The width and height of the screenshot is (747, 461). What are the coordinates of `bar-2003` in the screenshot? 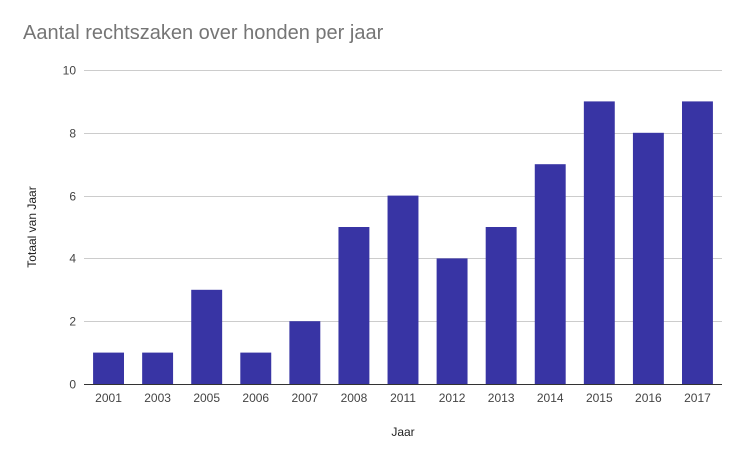 It's located at (158, 368).